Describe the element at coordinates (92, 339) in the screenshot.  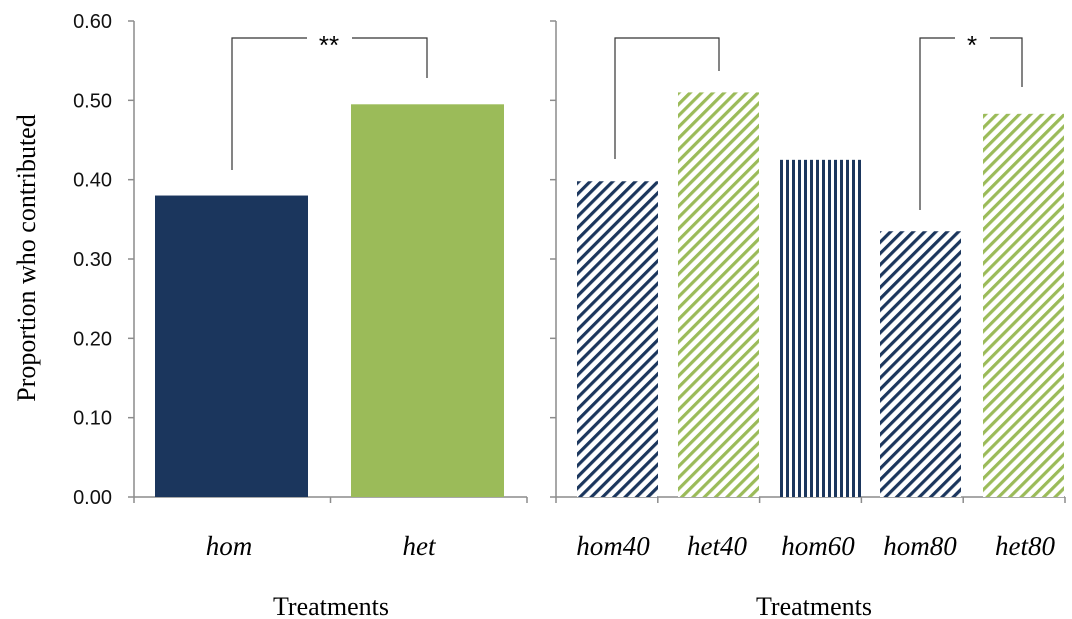
I see `y-tick-label: 0.20` at that location.